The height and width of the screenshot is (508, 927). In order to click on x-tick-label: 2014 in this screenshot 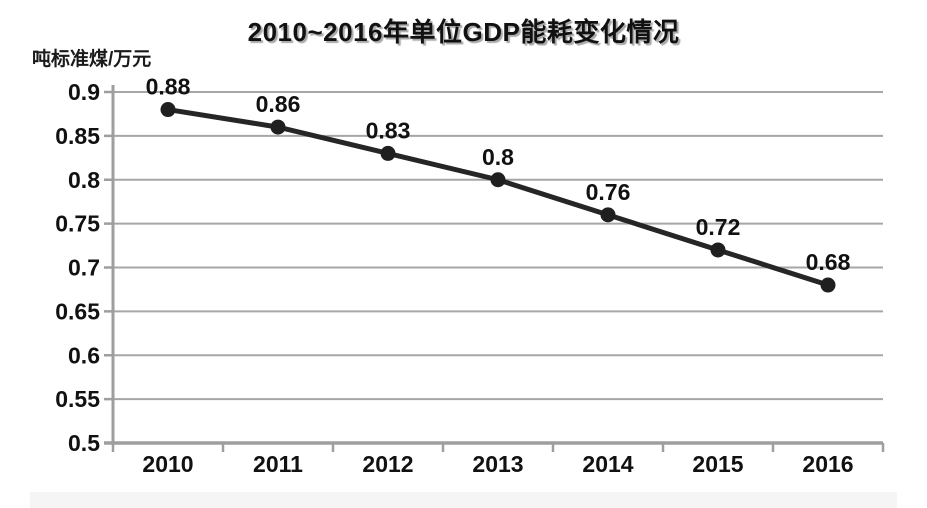, I will do `click(607, 464)`.